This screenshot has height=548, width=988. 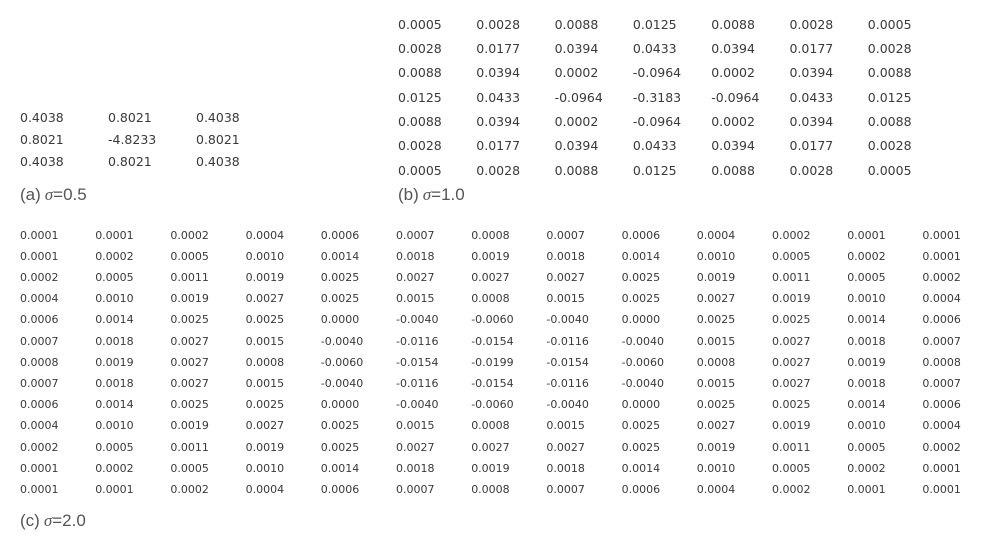 I want to click on caption-label: (c), so click(x=30, y=520).